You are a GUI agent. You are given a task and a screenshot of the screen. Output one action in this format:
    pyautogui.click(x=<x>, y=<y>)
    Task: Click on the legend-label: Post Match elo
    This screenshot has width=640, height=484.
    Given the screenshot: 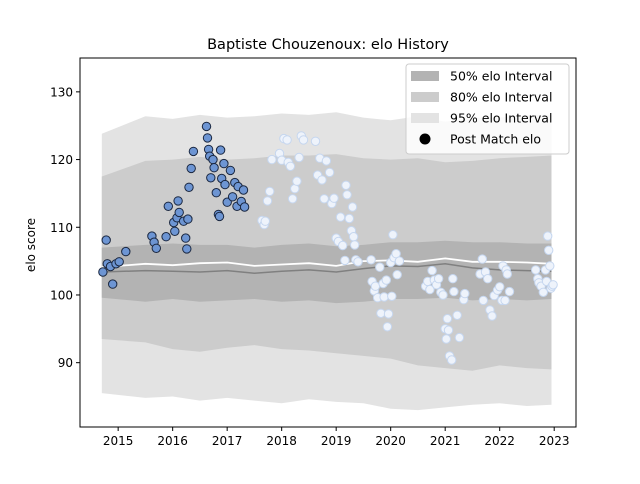 What is the action you would take?
    pyautogui.click(x=495, y=139)
    